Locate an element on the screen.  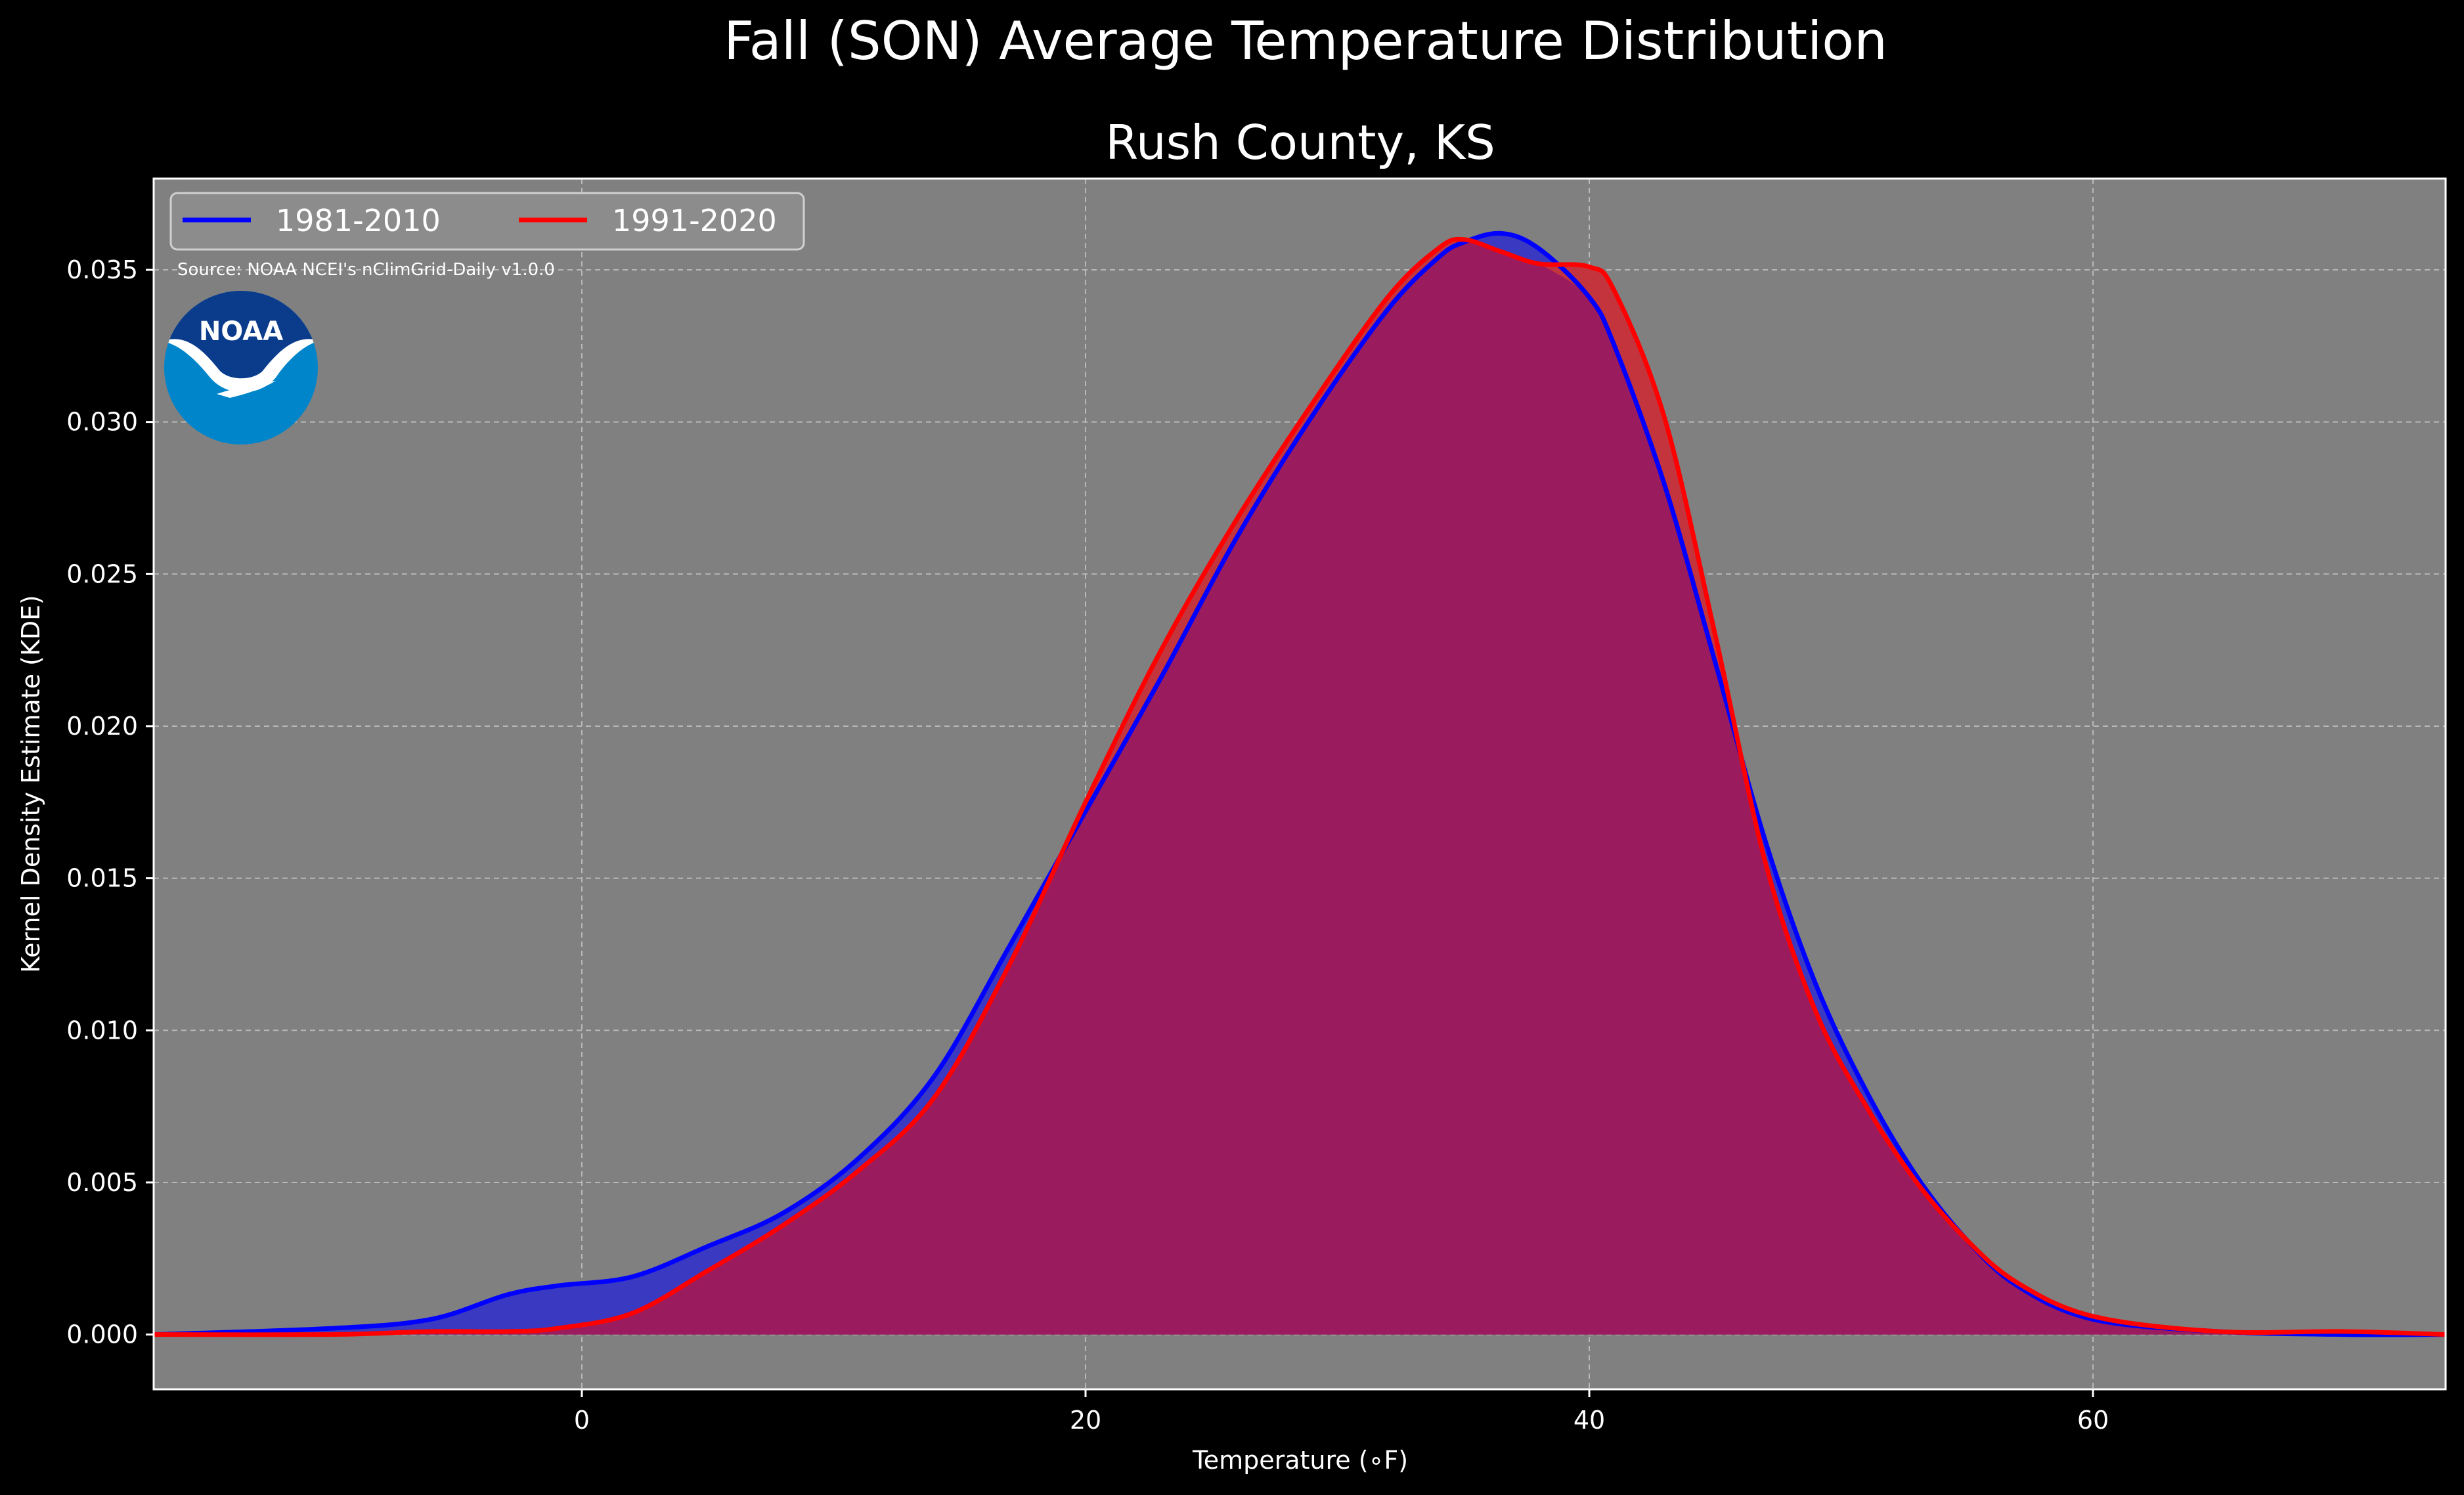
y-tick-label: 0.015 is located at coordinates (102, 878).